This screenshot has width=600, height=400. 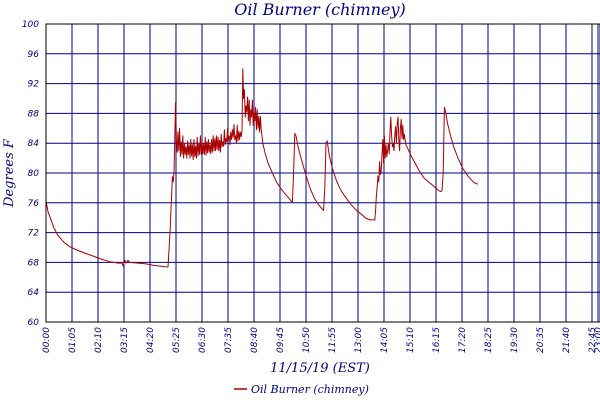 I want to click on x-tick-label: 18:25, so click(x=489, y=340).